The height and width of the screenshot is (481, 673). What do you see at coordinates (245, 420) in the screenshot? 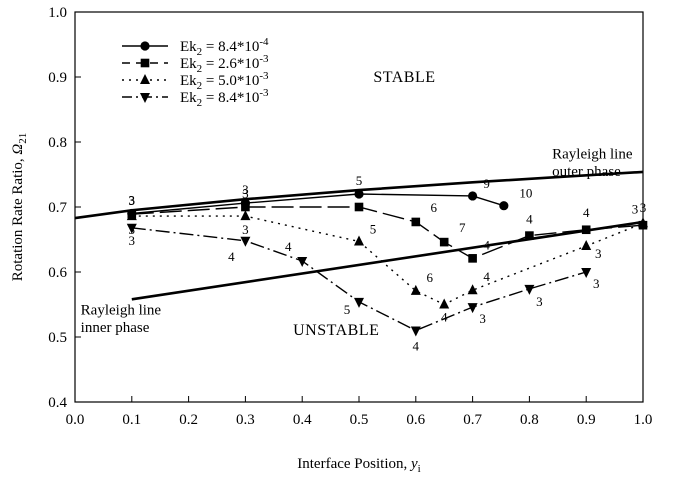
I see `x-tick-label-3: 0.3` at bounding box center [245, 420].